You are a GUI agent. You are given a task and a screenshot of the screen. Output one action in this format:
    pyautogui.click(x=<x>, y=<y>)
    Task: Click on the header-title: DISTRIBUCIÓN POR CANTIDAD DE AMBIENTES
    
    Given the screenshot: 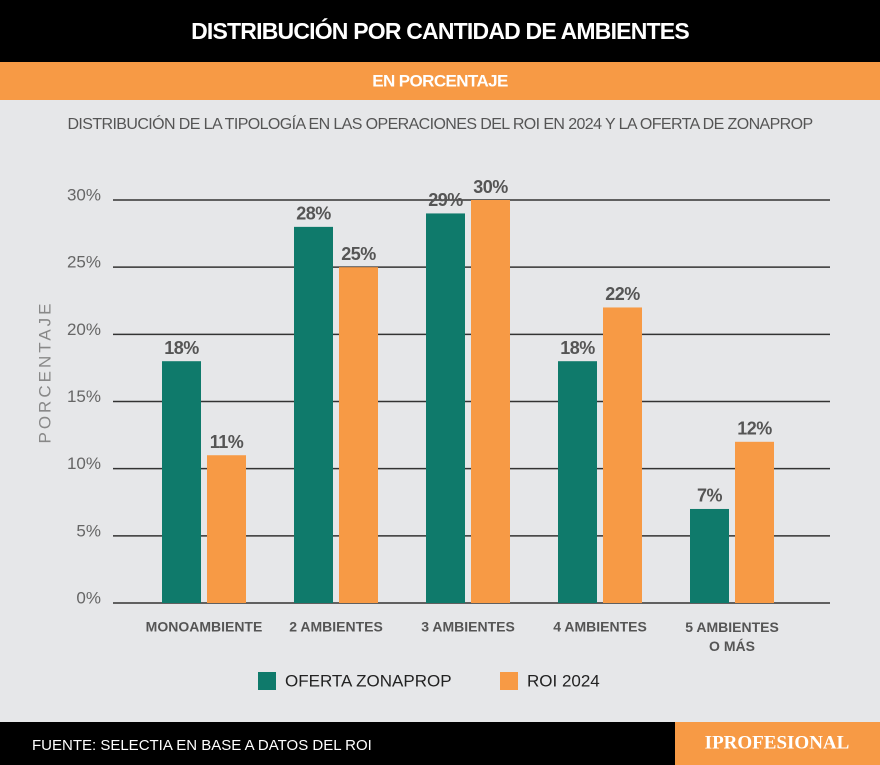 What is the action you would take?
    pyautogui.click(x=440, y=30)
    